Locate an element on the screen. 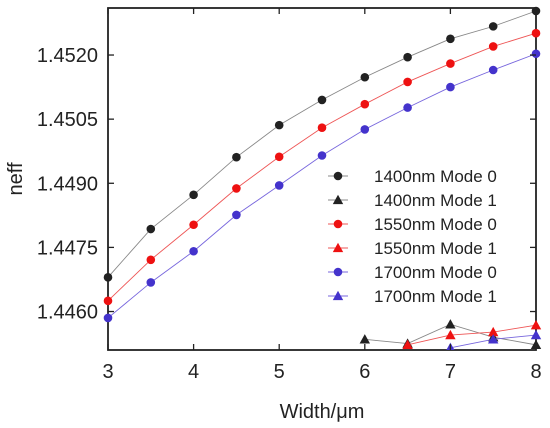  y-tick-label: 1.4490 is located at coordinates (67, 184).